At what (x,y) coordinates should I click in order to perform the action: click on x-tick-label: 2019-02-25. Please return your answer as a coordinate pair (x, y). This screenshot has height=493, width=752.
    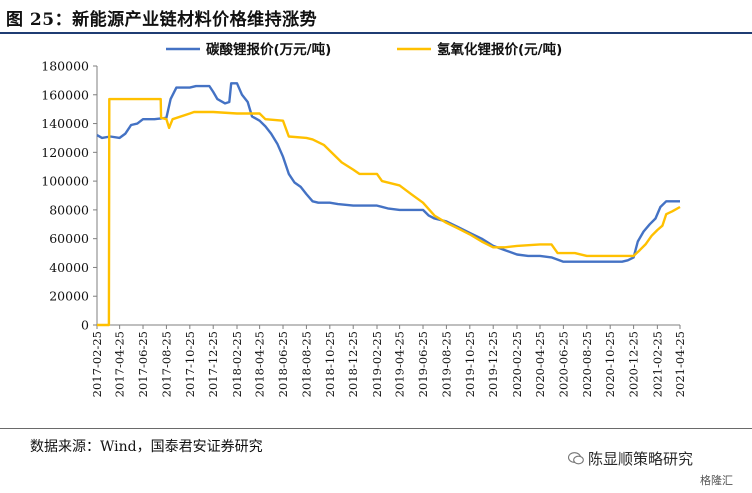
    Looking at the image, I should click on (377, 364).